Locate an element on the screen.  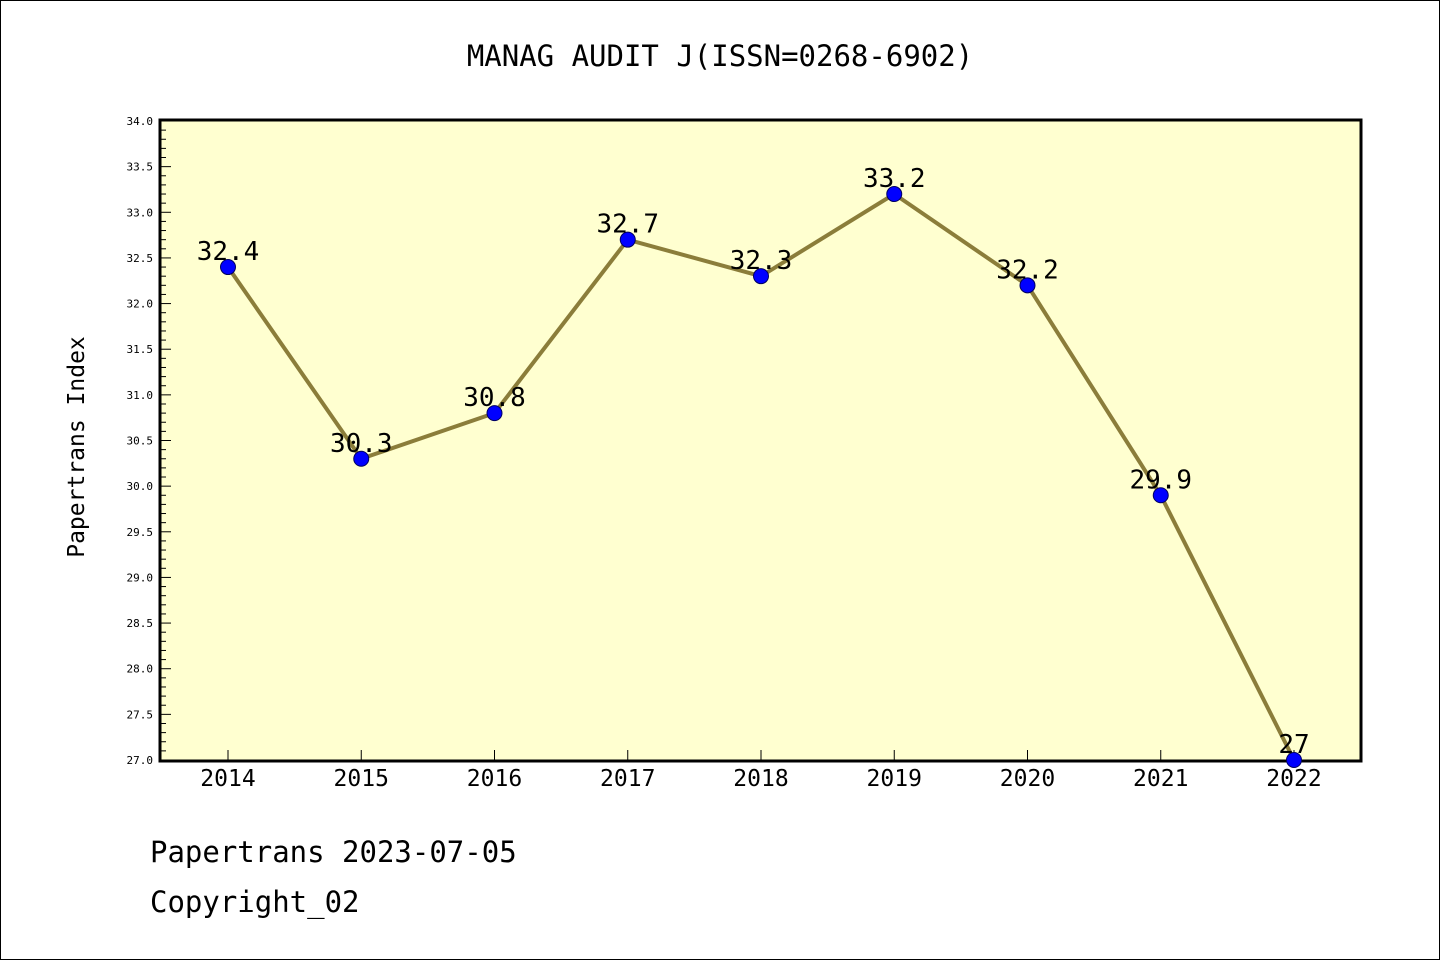
y-tick-label: 30.5 is located at coordinates (140, 441).